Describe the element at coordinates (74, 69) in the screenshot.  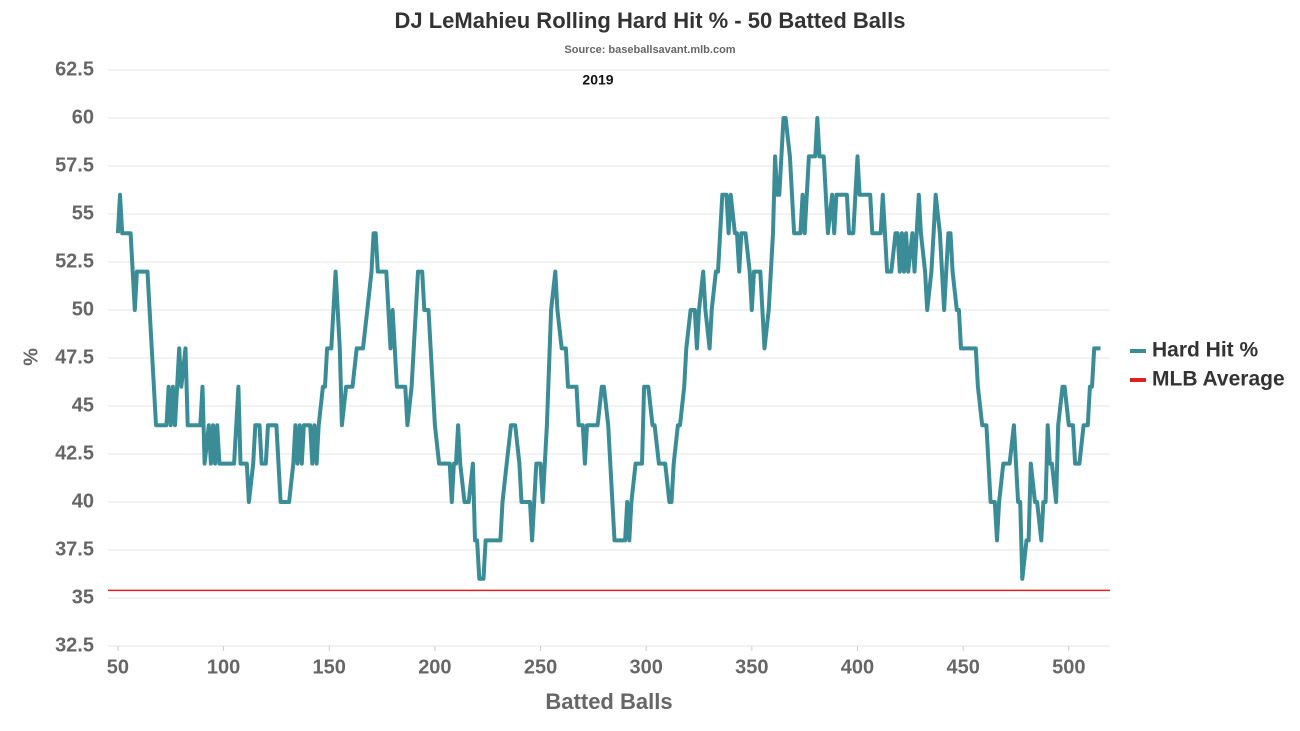
I see `y-tick-label: 62.5` at that location.